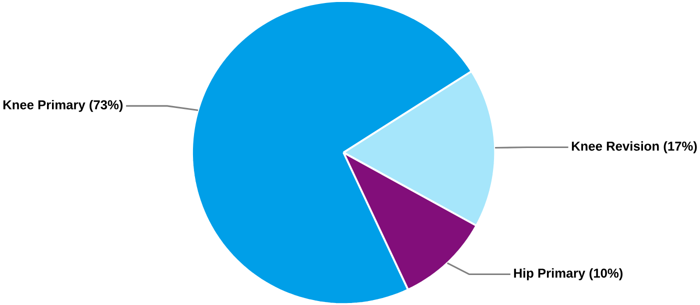  What do you see at coordinates (63, 106) in the screenshot?
I see `slice-label: Knee Primary (73%)` at bounding box center [63, 106].